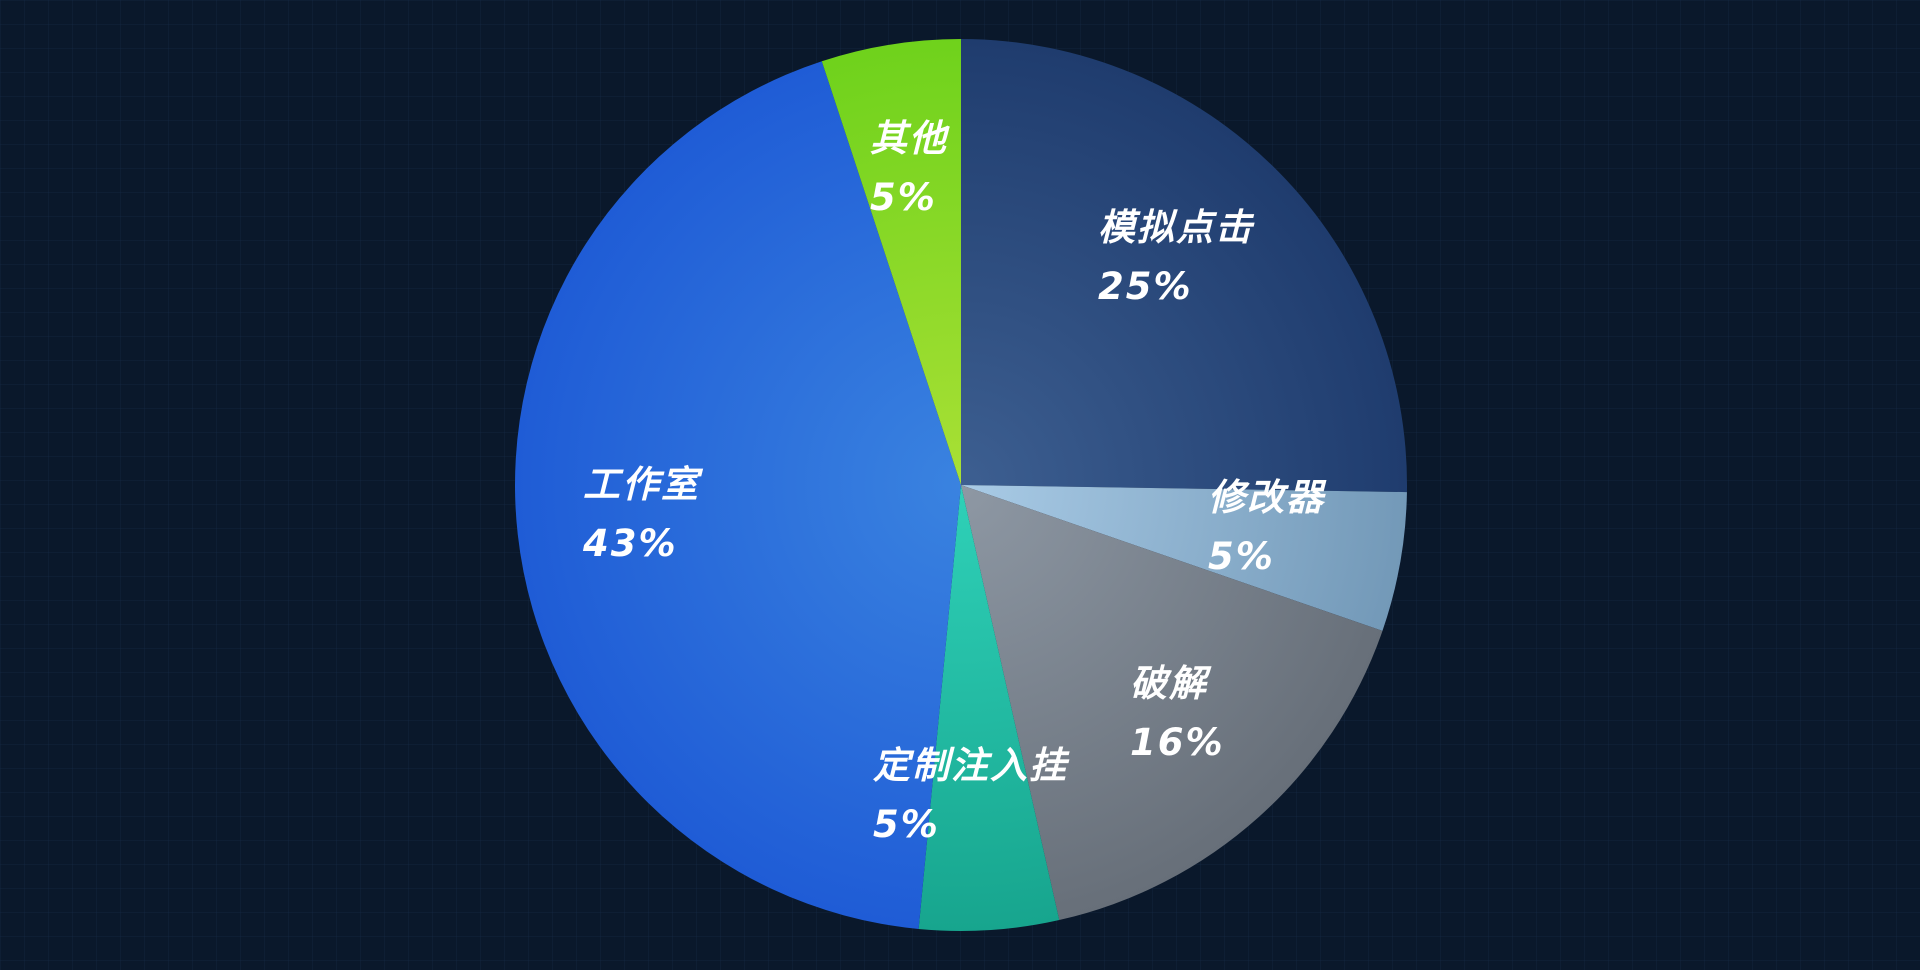 This screenshot has height=970, width=1920. Describe the element at coordinates (971, 765) in the screenshot. I see `slice-label-name: 定制注入挂` at that location.